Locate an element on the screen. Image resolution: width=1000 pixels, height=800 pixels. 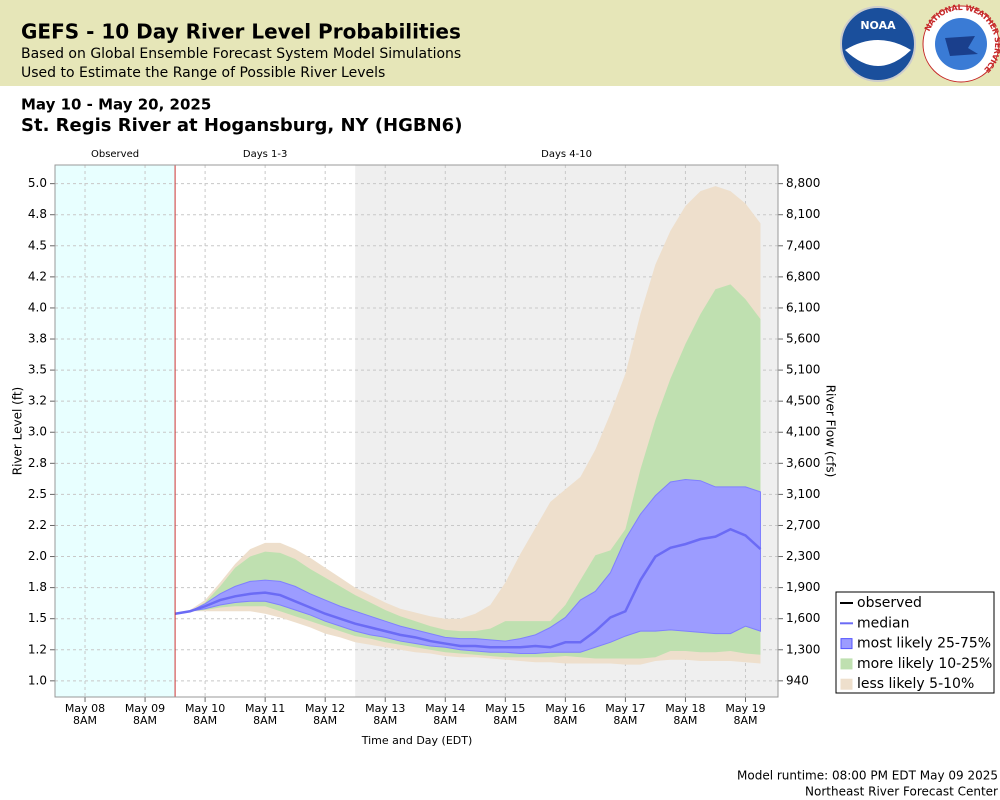
noaa-logo: NOAA is located at coordinates (878, 44).